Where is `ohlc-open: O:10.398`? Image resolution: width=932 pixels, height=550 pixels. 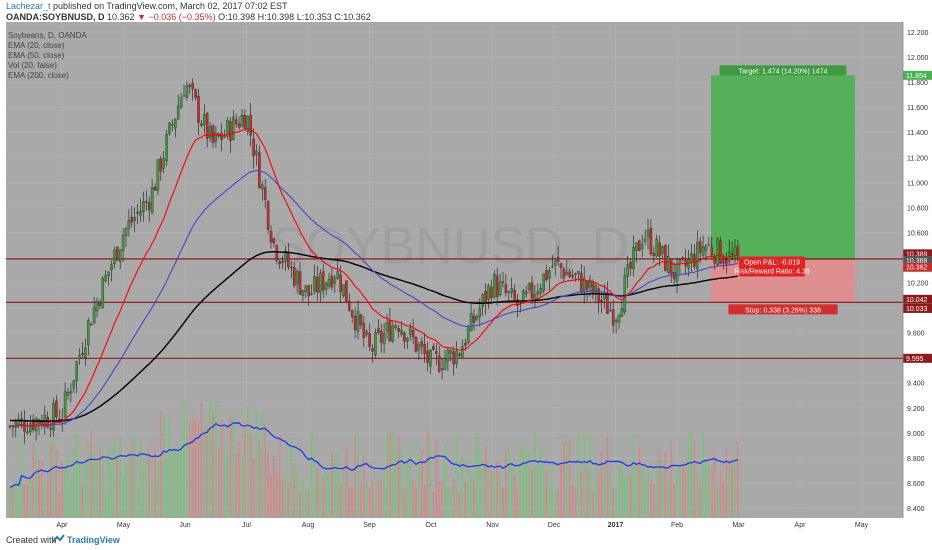
ohlc-open: O:10.398 is located at coordinates (237, 17).